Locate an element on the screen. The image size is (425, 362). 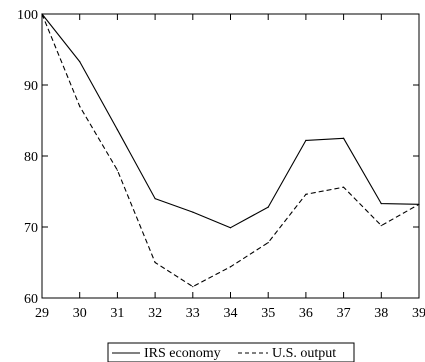
y-tick-label-4: 100 is located at coordinates (27, 15).